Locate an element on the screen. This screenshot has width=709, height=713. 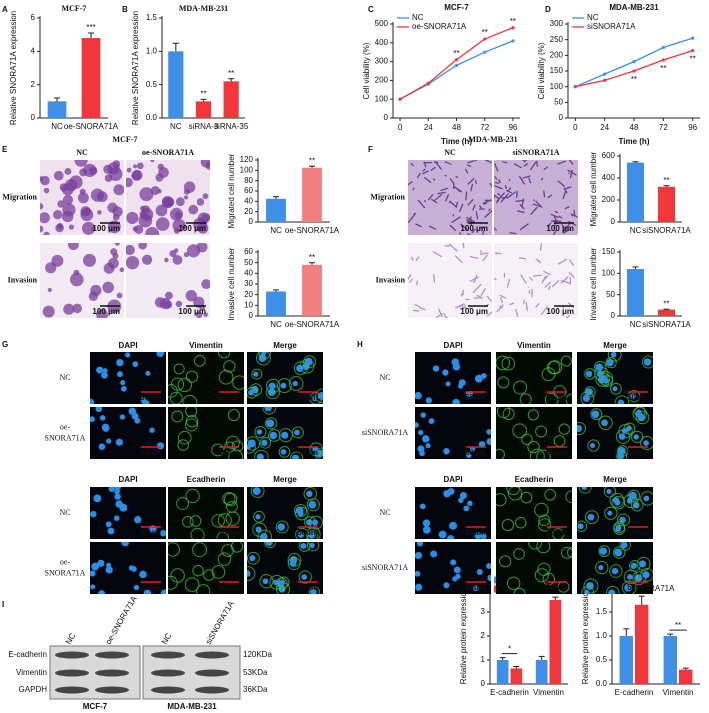
y-tick-label: 100 is located at coordinates (609, 272).